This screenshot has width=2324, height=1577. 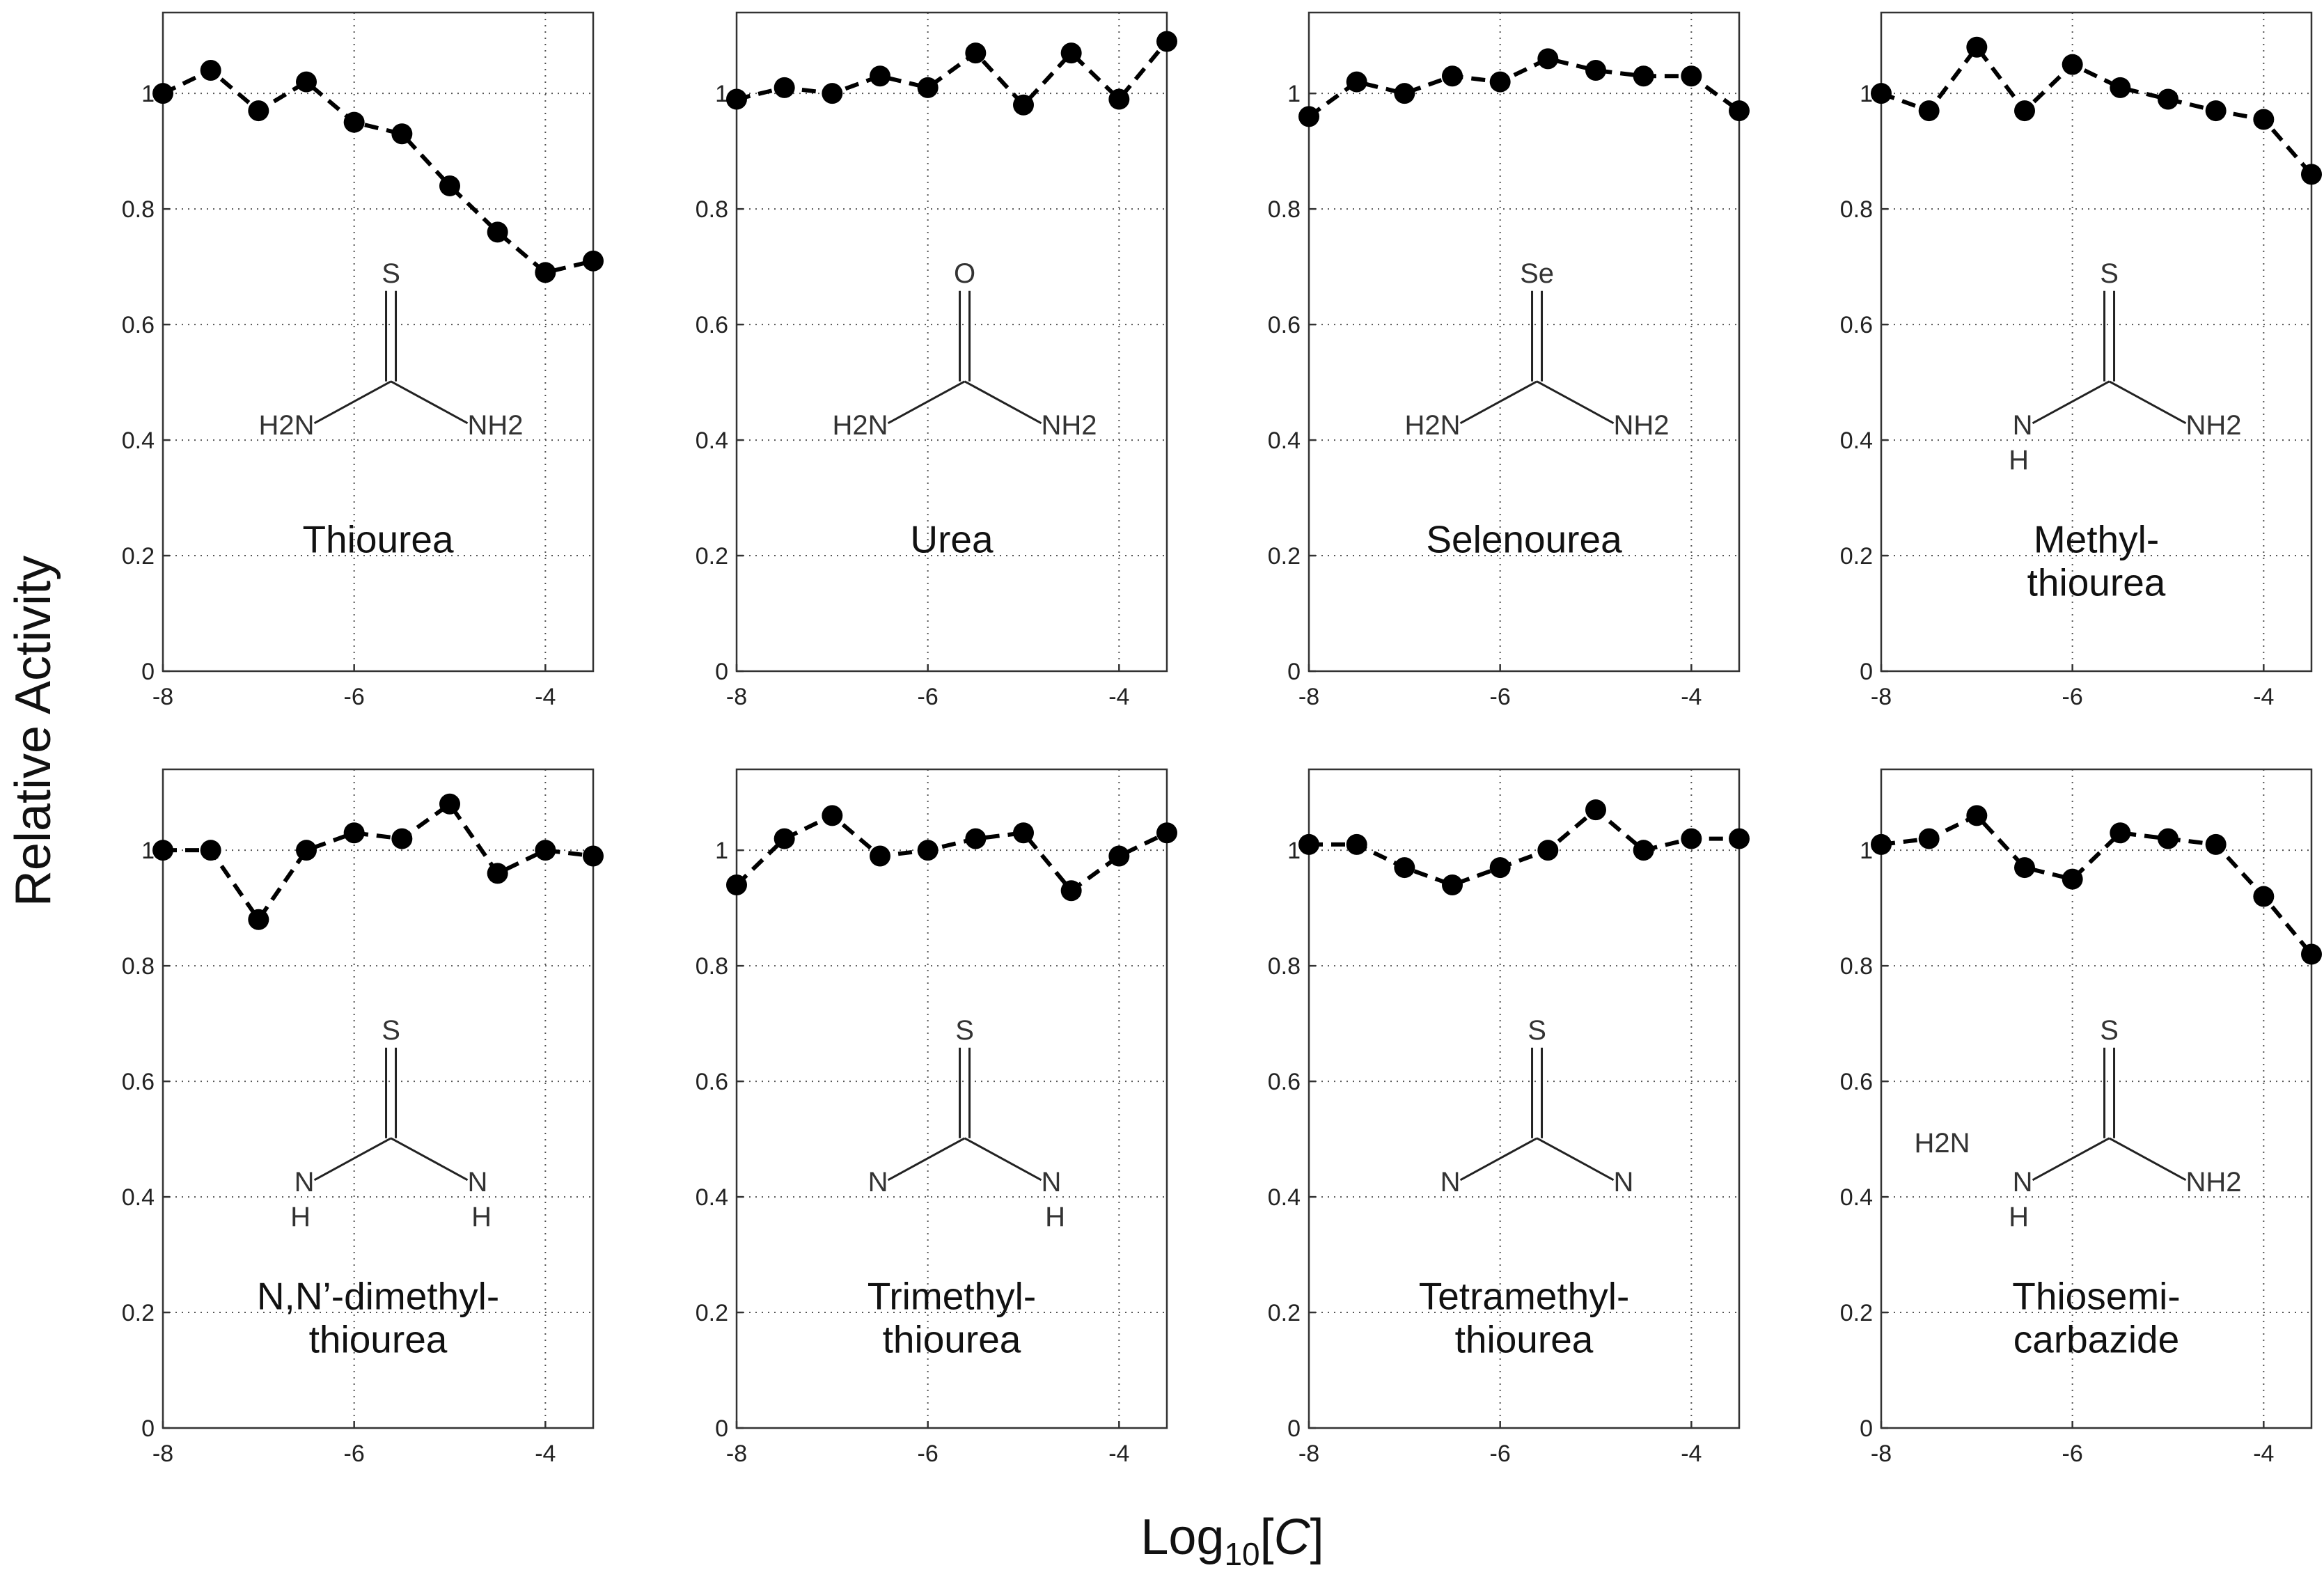 I want to click on chart-panel-2: 0 0.2 0.4 0.6 0.8 1 -8 -6 -4 O H2N NH2 Urea, so click(x=936, y=360).